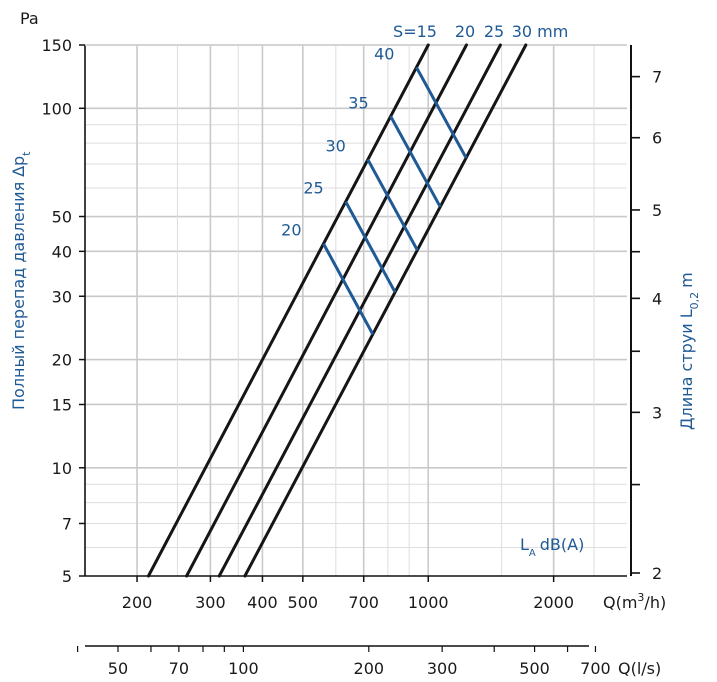 This screenshot has height=682, width=717. Describe the element at coordinates (21, 280) in the screenshot. I see `y-axis-label: Полный перепад давления ∆pt` at that location.